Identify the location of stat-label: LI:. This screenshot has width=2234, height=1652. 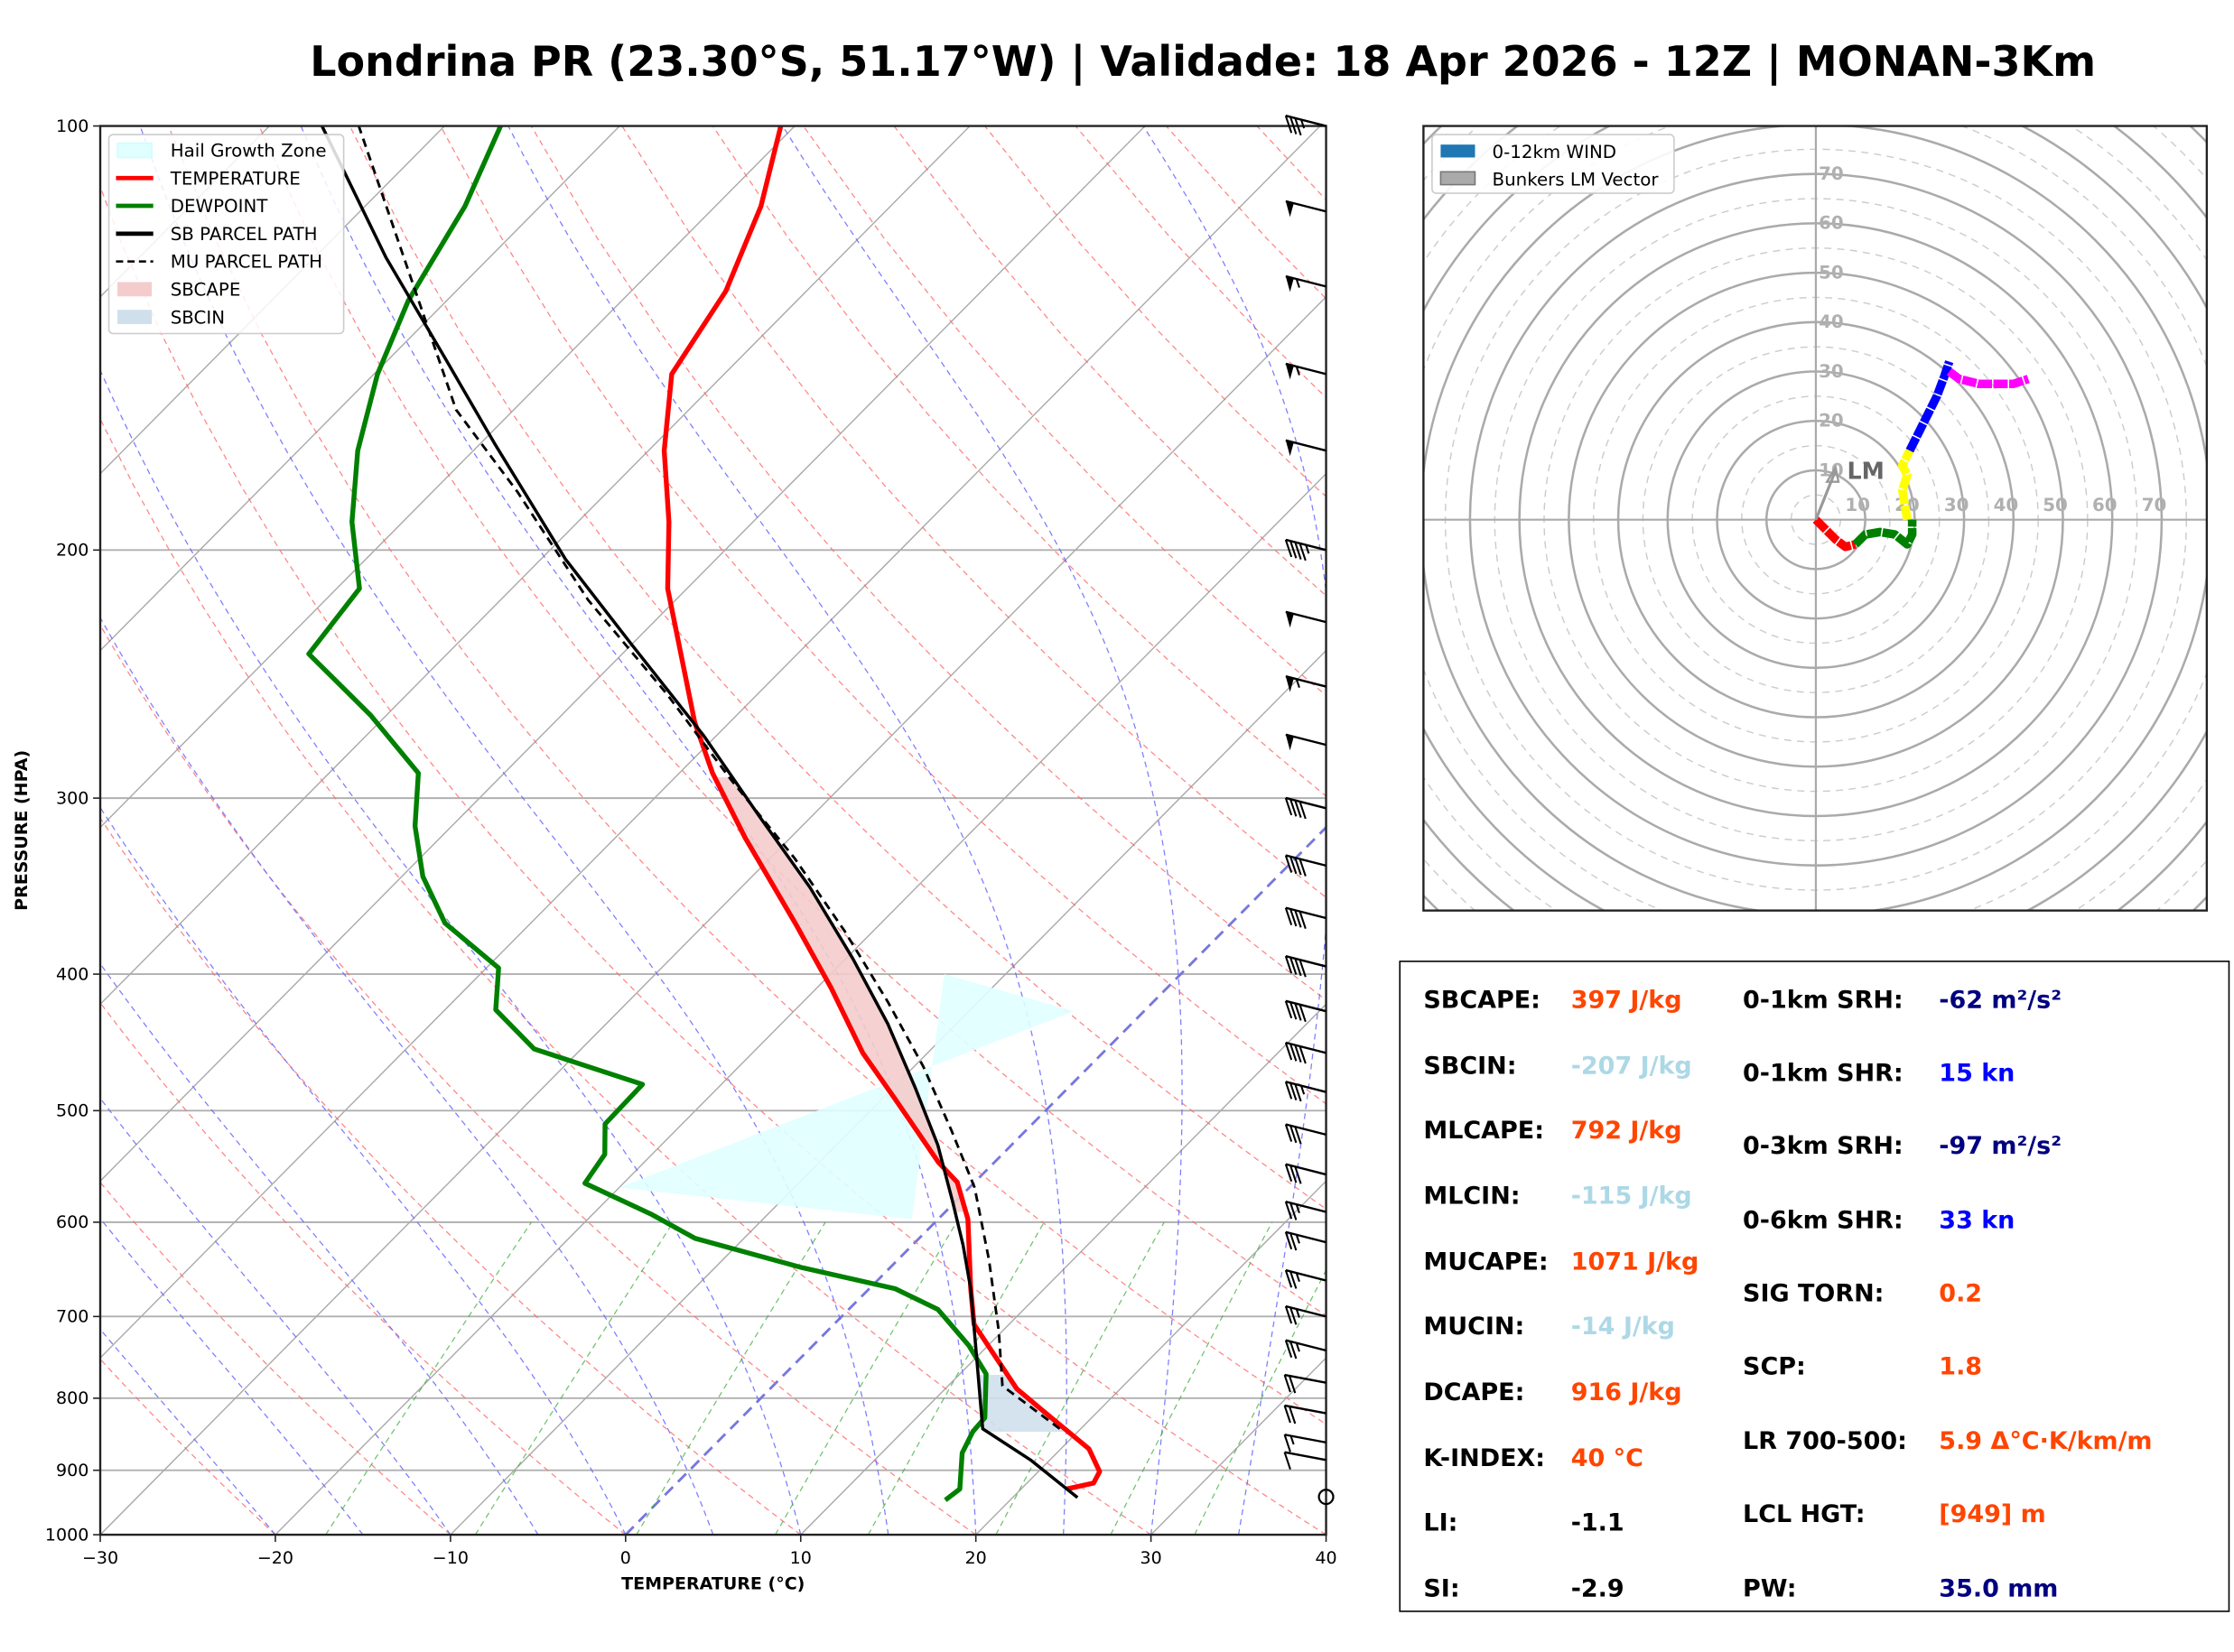
(1440, 1523).